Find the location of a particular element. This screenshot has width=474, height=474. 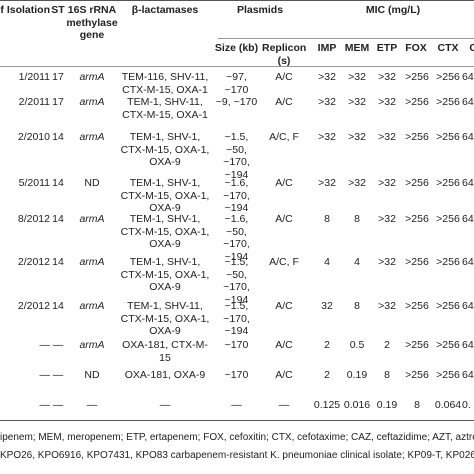

table-cell: 0.125 is located at coordinates (327, 405).